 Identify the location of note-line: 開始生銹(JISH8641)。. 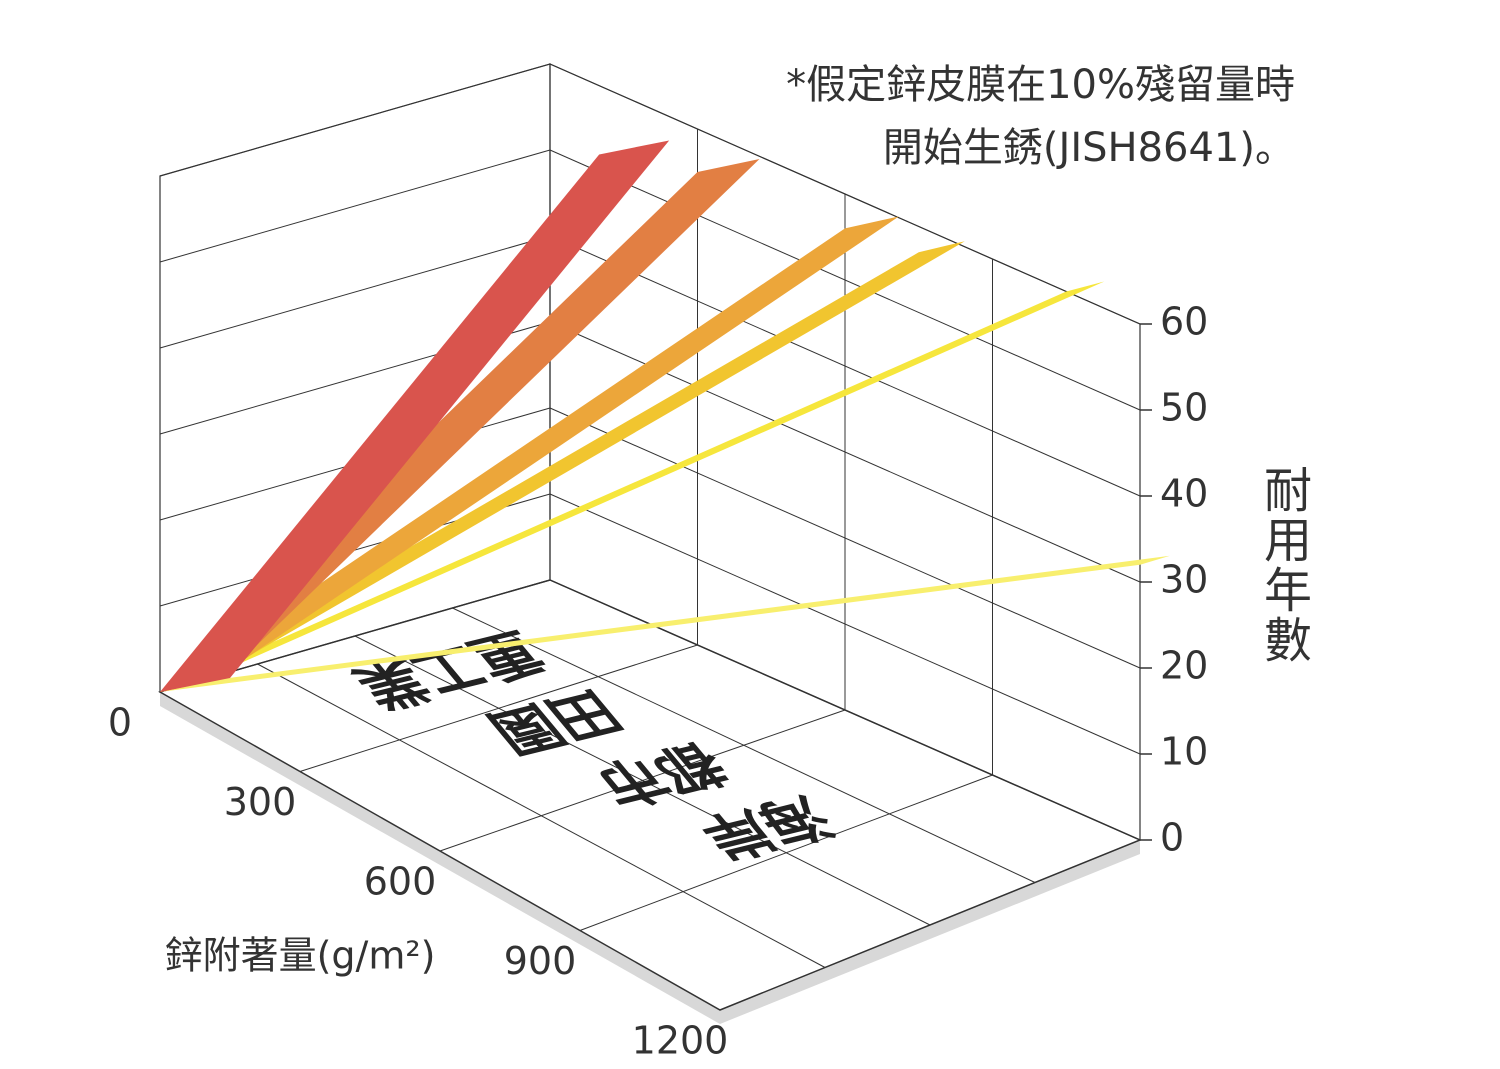
(1088, 148).